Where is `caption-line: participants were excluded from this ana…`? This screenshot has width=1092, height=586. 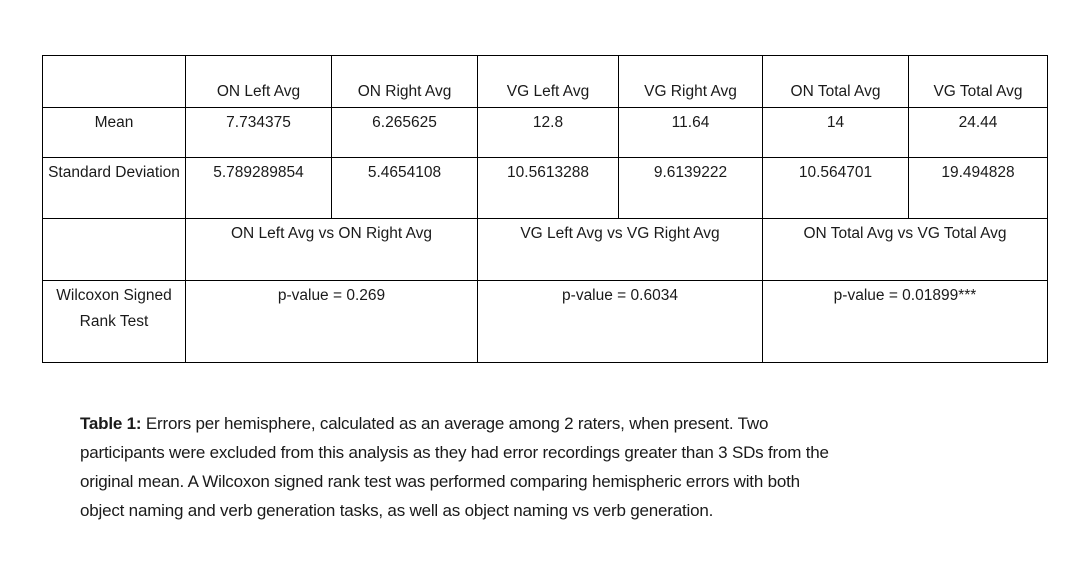
caption-line: participants were excluded from this ana… is located at coordinates (454, 452).